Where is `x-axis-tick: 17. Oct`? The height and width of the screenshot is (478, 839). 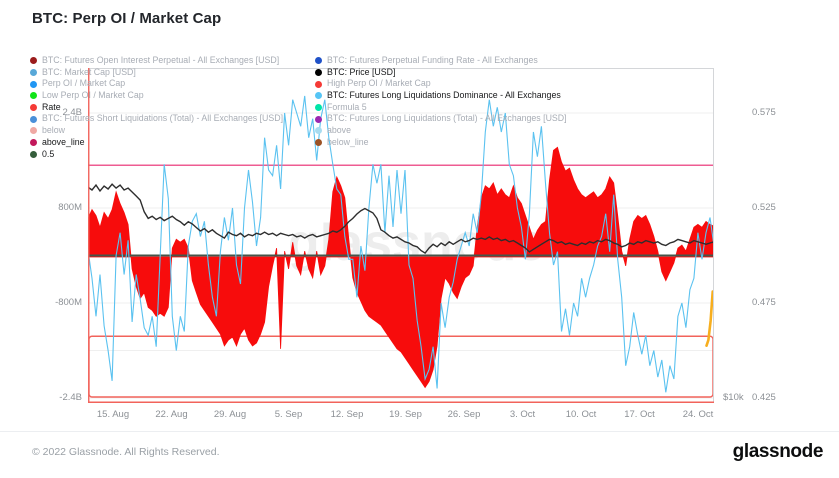 x-axis-tick: 17. Oct is located at coordinates (639, 414).